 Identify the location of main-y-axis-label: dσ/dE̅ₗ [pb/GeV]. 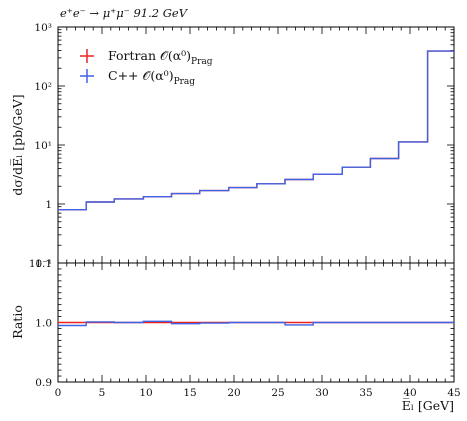
(17, 144).